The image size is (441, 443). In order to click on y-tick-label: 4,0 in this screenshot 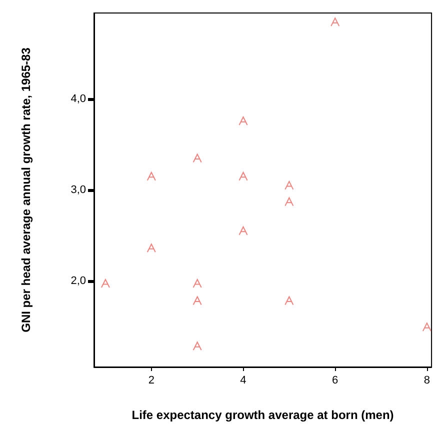, I will do `click(78, 99)`.